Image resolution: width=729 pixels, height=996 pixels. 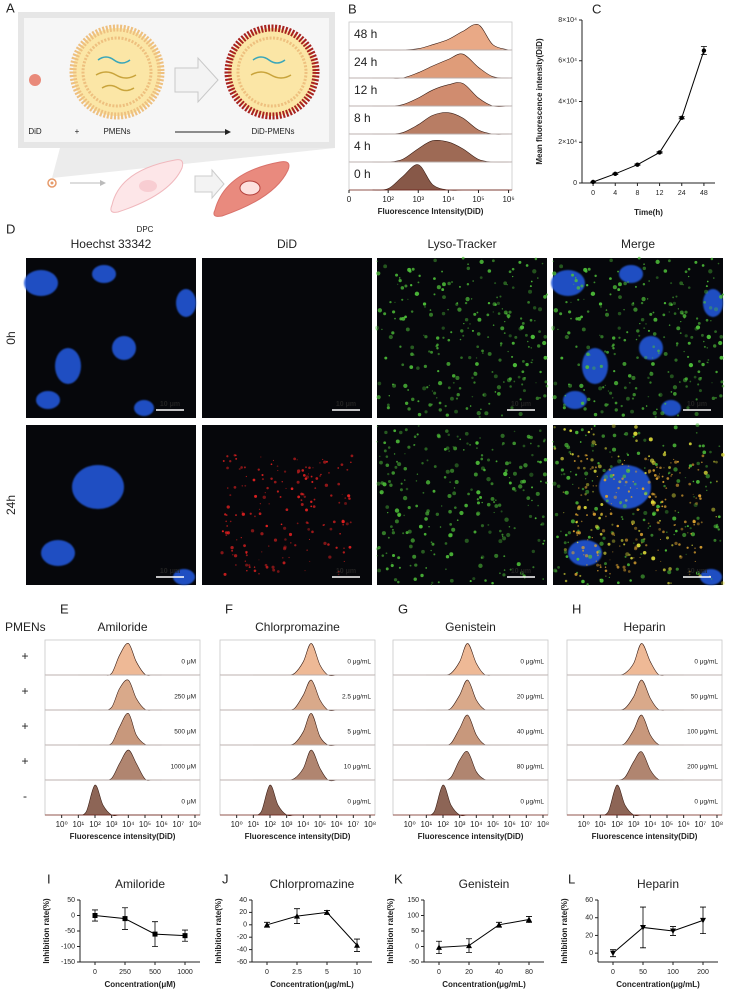 What do you see at coordinates (62, 824) in the screenshot?
I see `x-tick-label: 10⁰` at bounding box center [62, 824].